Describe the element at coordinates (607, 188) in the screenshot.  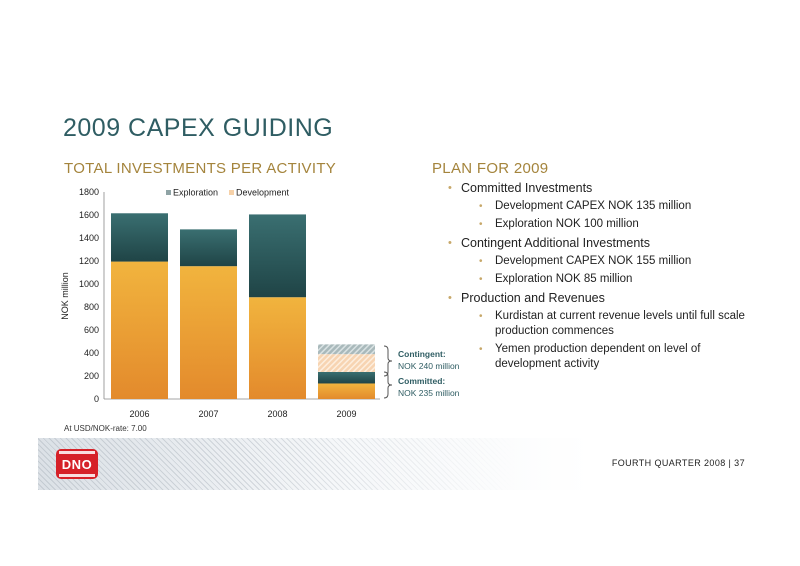
I see `plan-committed: Committed Investments` at that location.